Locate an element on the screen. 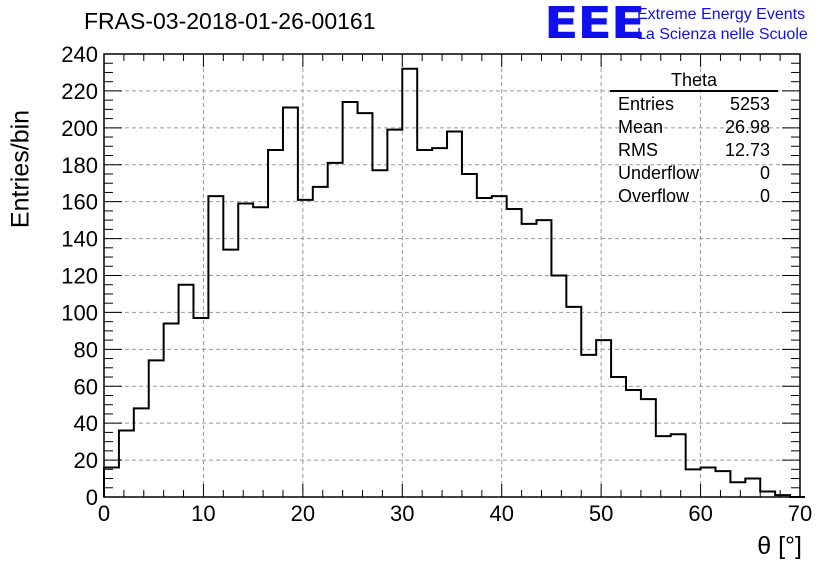  y-tick-label: 0 is located at coordinates (92, 497).